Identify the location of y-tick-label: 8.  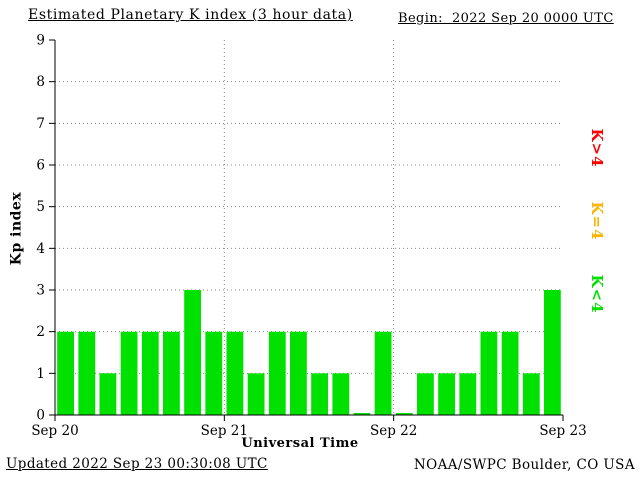
(40, 82).